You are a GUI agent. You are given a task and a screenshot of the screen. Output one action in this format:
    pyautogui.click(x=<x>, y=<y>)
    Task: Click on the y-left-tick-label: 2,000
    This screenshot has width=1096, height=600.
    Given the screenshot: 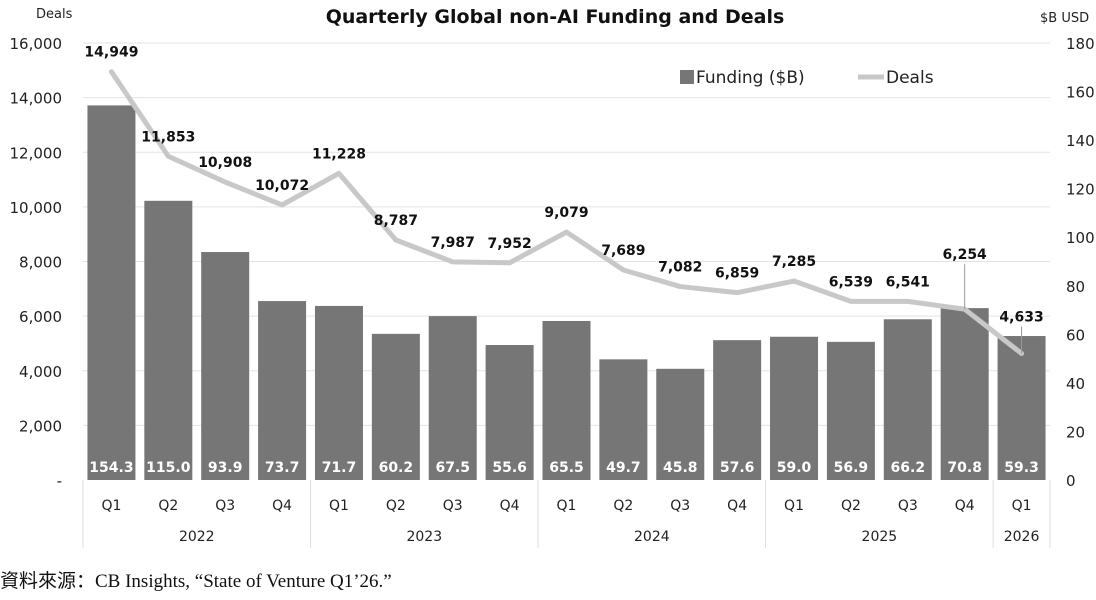 What is the action you would take?
    pyautogui.click(x=40, y=426)
    